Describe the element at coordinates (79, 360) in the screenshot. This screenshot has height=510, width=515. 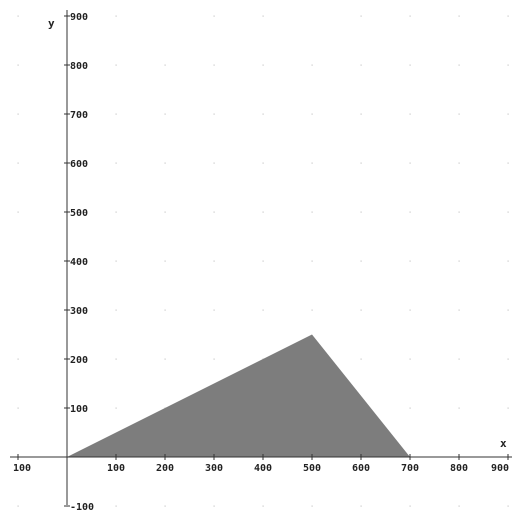
I see `y-tick-label: 200` at that location.